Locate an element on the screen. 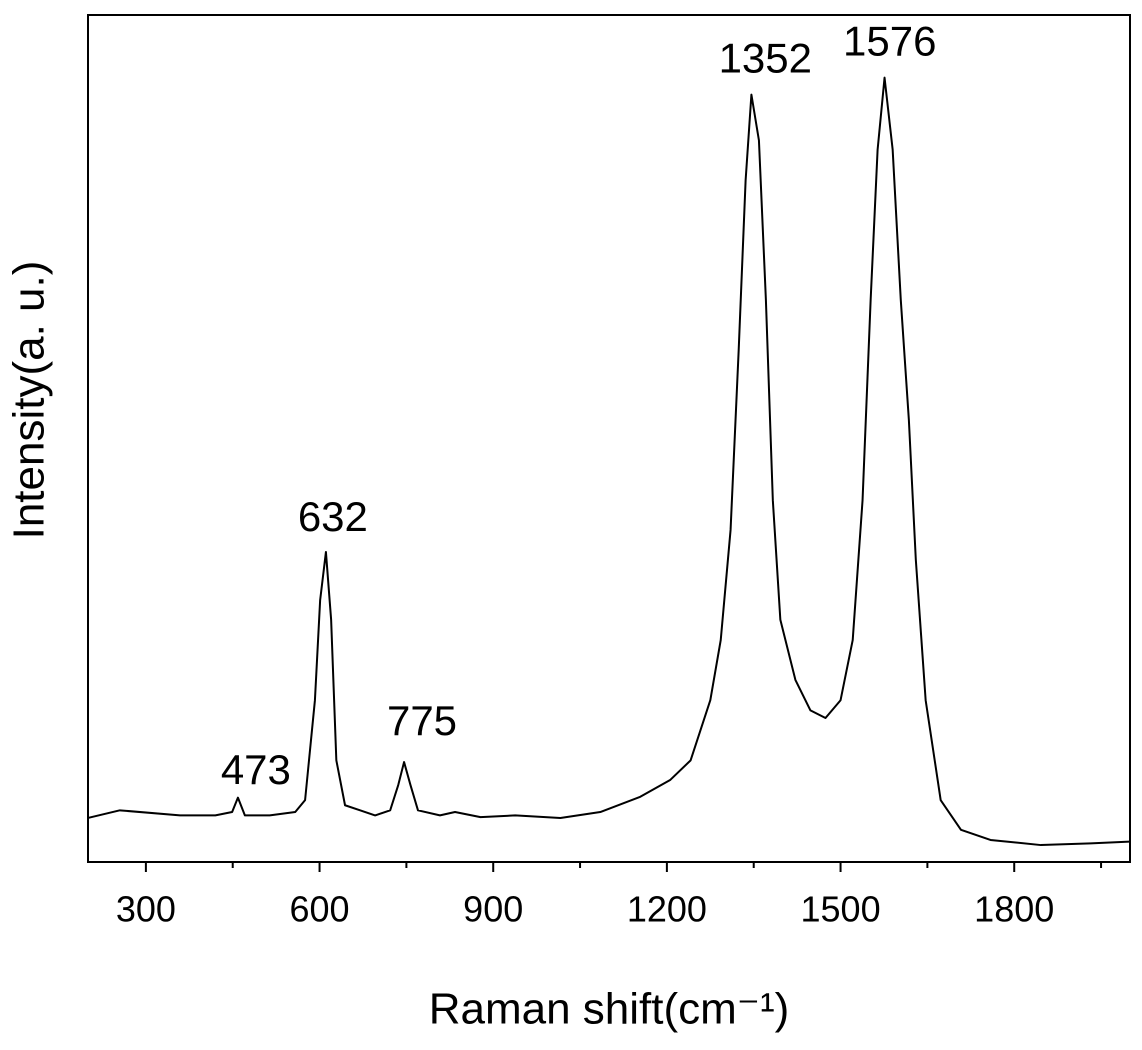  x-tick-label: 600 is located at coordinates (320, 909).